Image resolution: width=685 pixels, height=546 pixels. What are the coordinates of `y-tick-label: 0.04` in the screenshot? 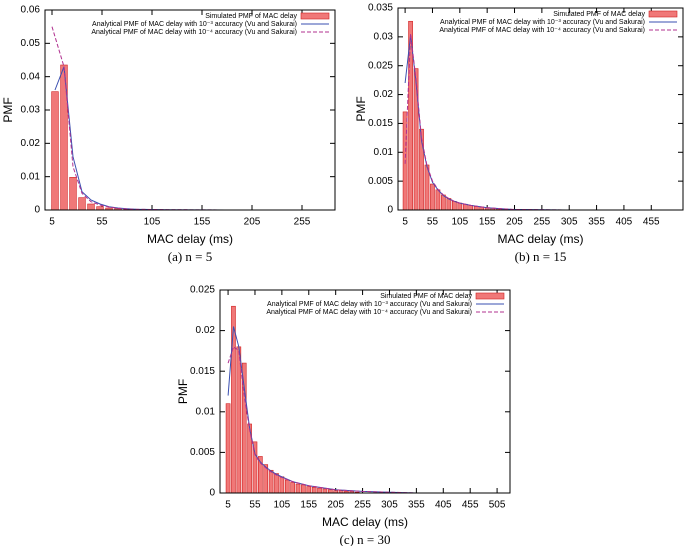 It's located at (31, 76).